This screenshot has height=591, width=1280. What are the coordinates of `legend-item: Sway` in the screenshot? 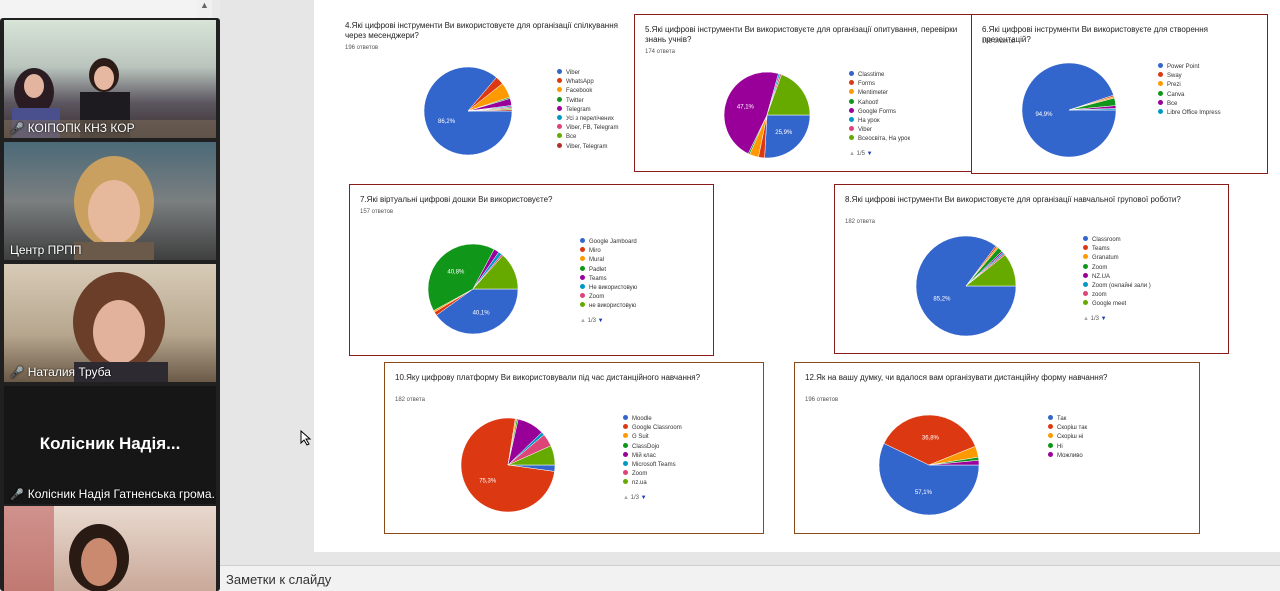 It's located at (1189, 76).